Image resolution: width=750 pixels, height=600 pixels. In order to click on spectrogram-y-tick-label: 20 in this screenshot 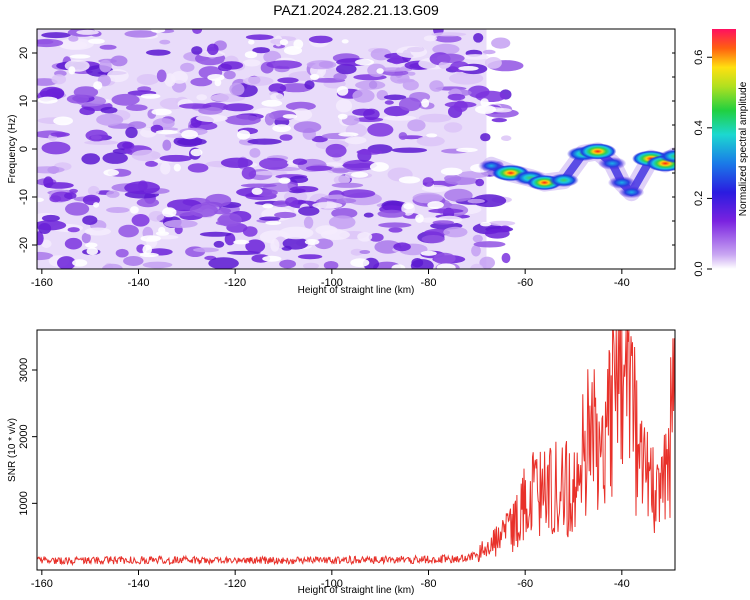, I will do `click(24, 53)`.